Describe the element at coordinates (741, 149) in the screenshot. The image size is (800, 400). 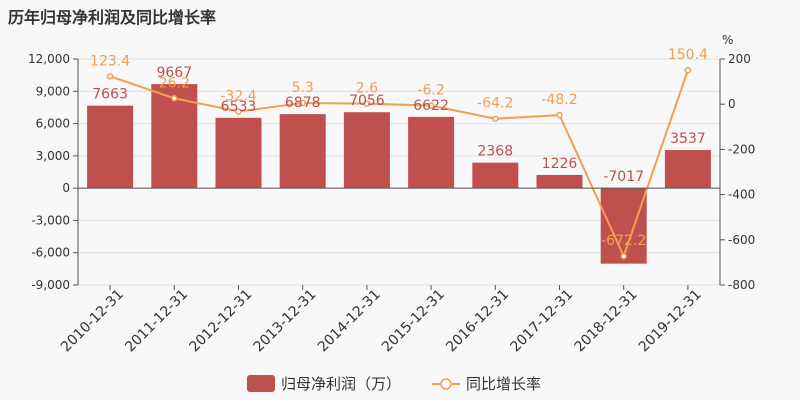
I see `right-tick-label: -200` at that location.